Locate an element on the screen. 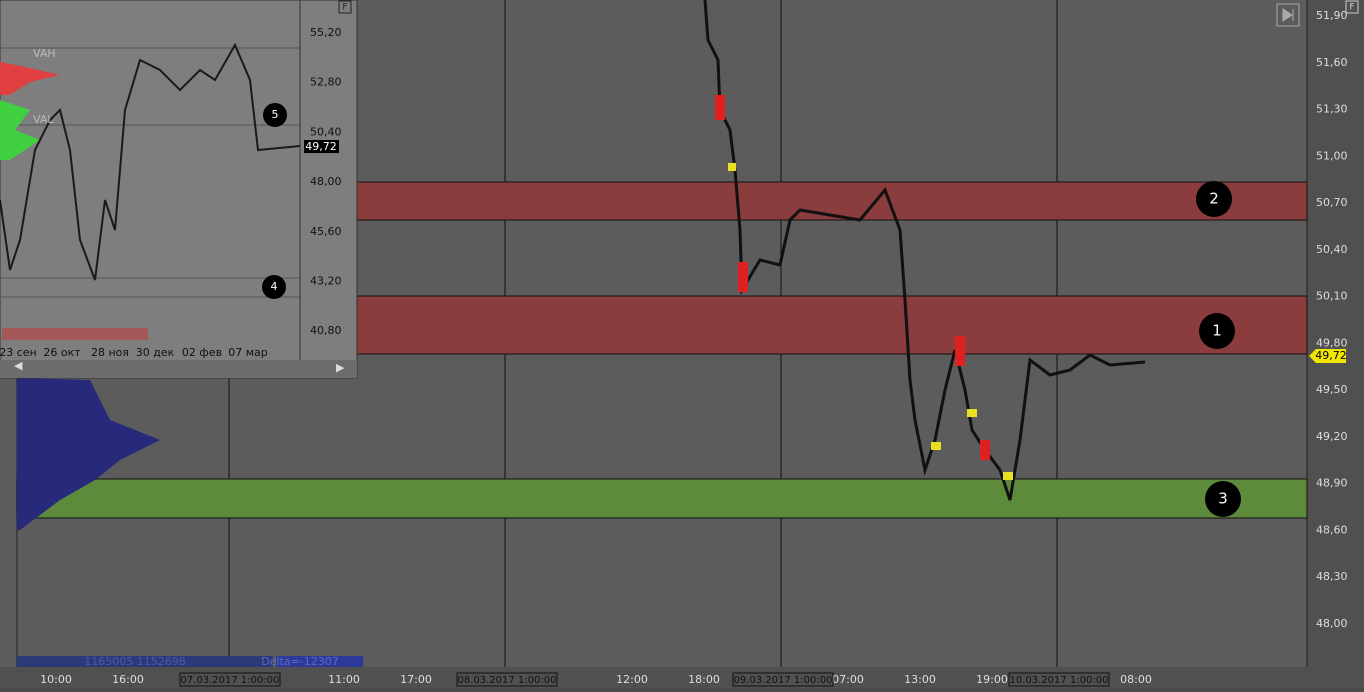 Image resolution: width=1364 pixels, height=692 pixels. inset-price-tag: 49,72 is located at coordinates (321, 146).